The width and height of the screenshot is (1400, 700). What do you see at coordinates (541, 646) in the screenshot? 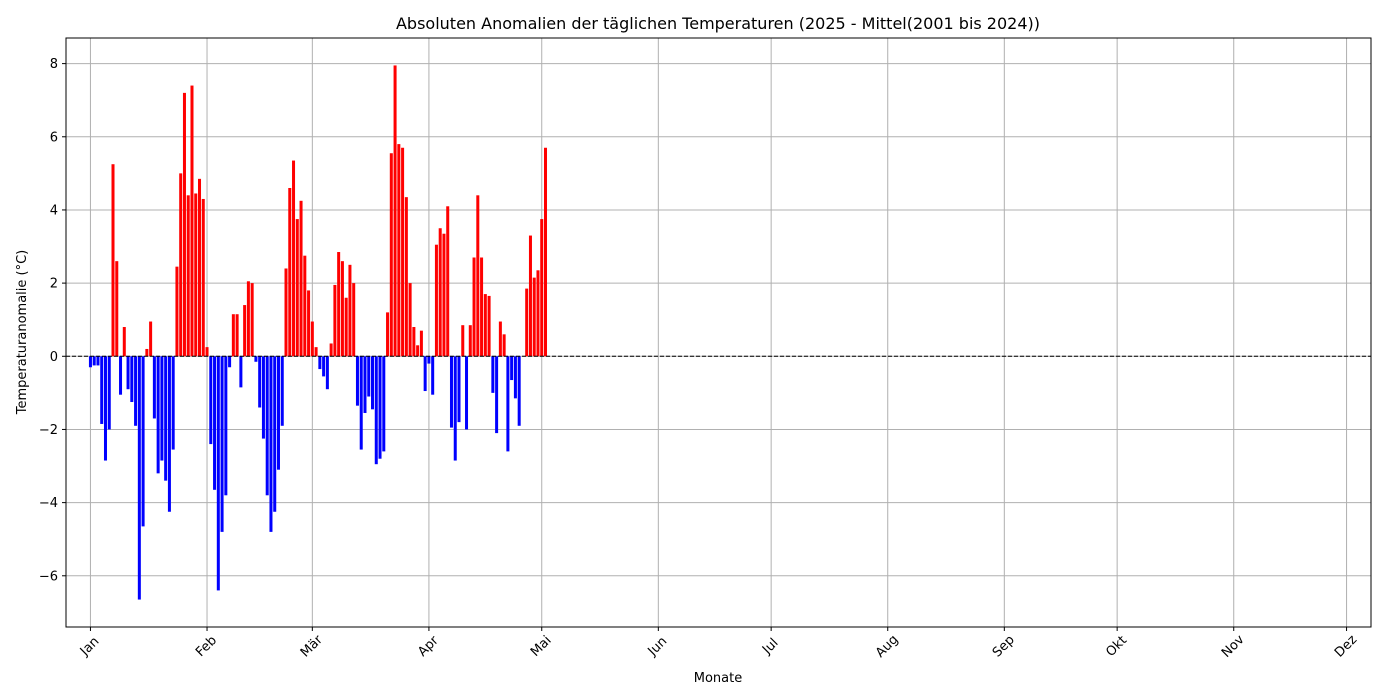
I see `x-tick-label: Mai` at bounding box center [541, 646].